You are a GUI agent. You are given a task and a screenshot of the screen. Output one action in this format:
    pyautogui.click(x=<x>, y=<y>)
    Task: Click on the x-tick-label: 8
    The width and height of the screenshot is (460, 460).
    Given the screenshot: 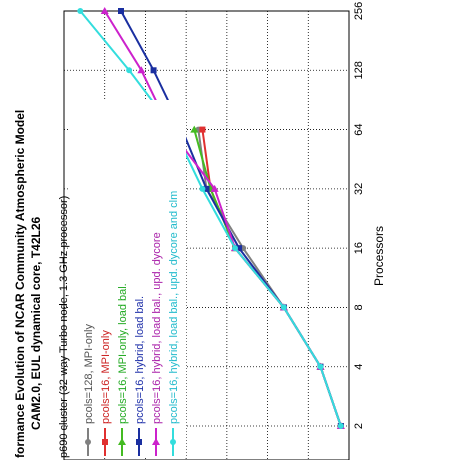 What is the action you would take?
    pyautogui.click(x=359, y=307)
    